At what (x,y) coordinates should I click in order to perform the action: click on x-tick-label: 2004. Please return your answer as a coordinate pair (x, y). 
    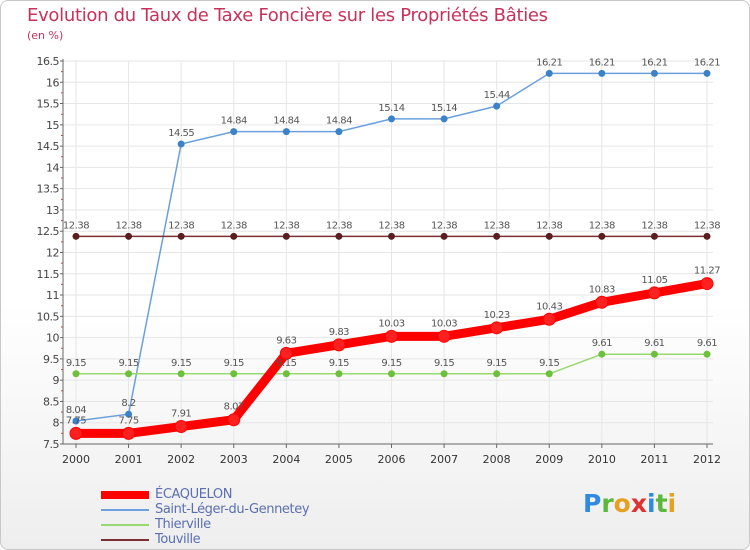
    Looking at the image, I should click on (286, 459).